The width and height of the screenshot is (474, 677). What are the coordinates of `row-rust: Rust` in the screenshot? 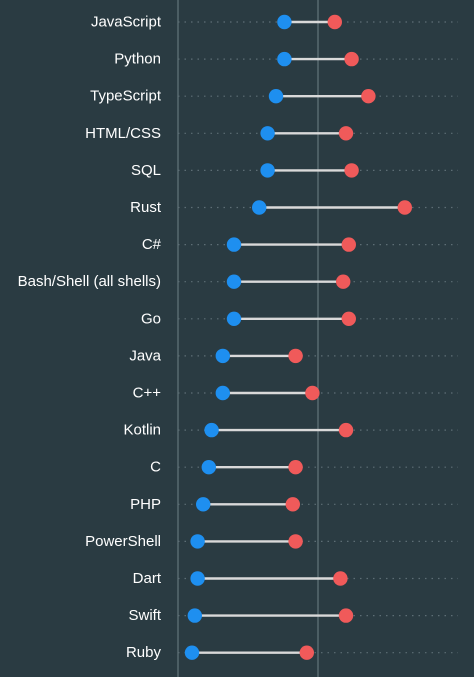 It's located at (294, 207).